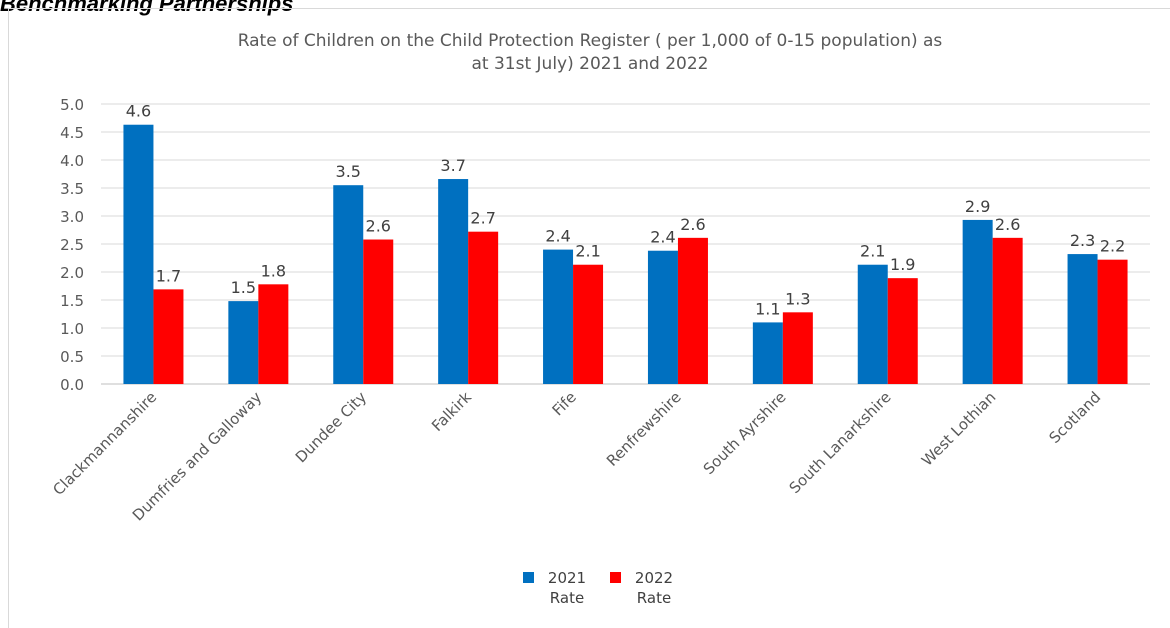 This screenshot has width=1170, height=628. I want to click on x-tick-label: Fife, so click(564, 403).